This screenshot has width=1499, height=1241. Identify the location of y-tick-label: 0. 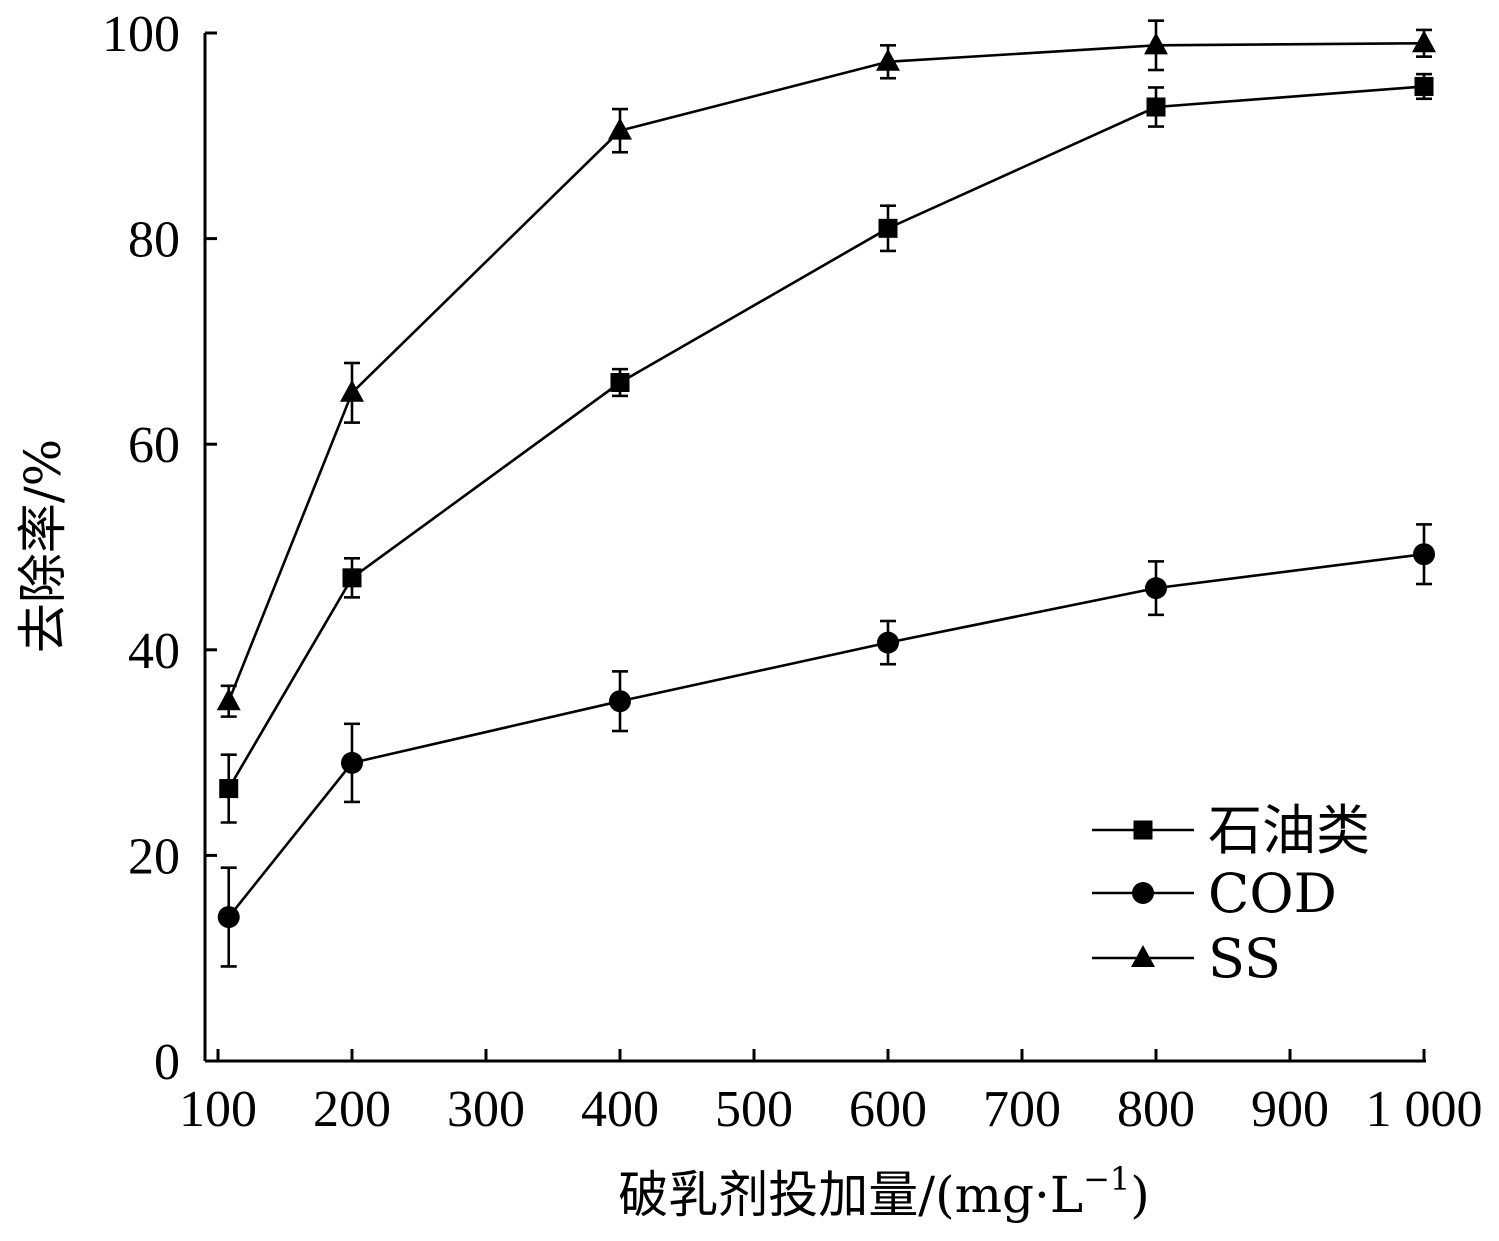
(167, 1062).